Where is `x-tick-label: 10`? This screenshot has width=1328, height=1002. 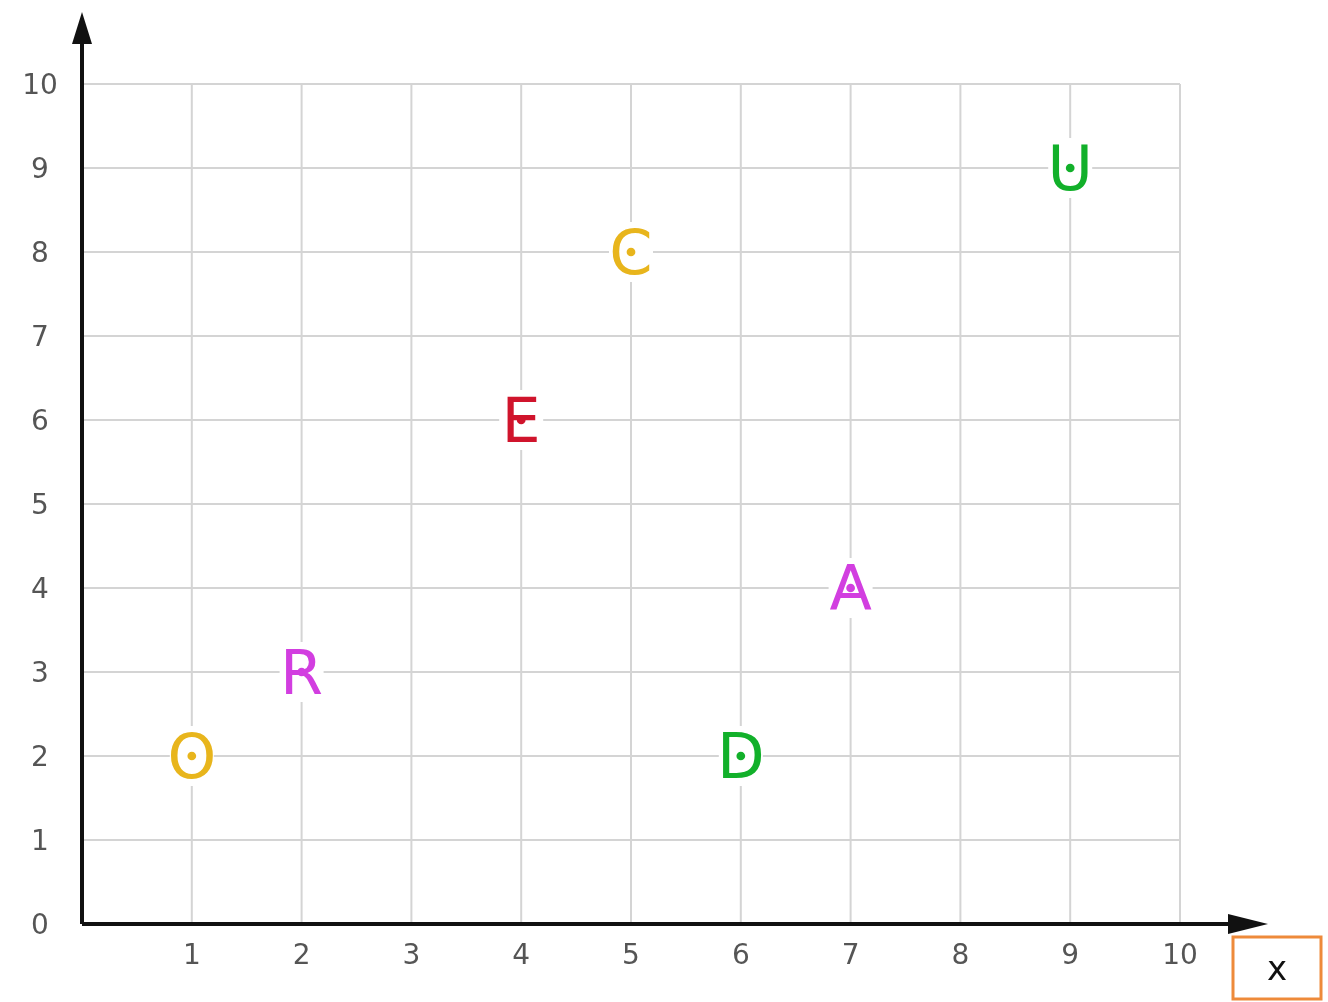 x-tick-label: 10 is located at coordinates (1180, 954).